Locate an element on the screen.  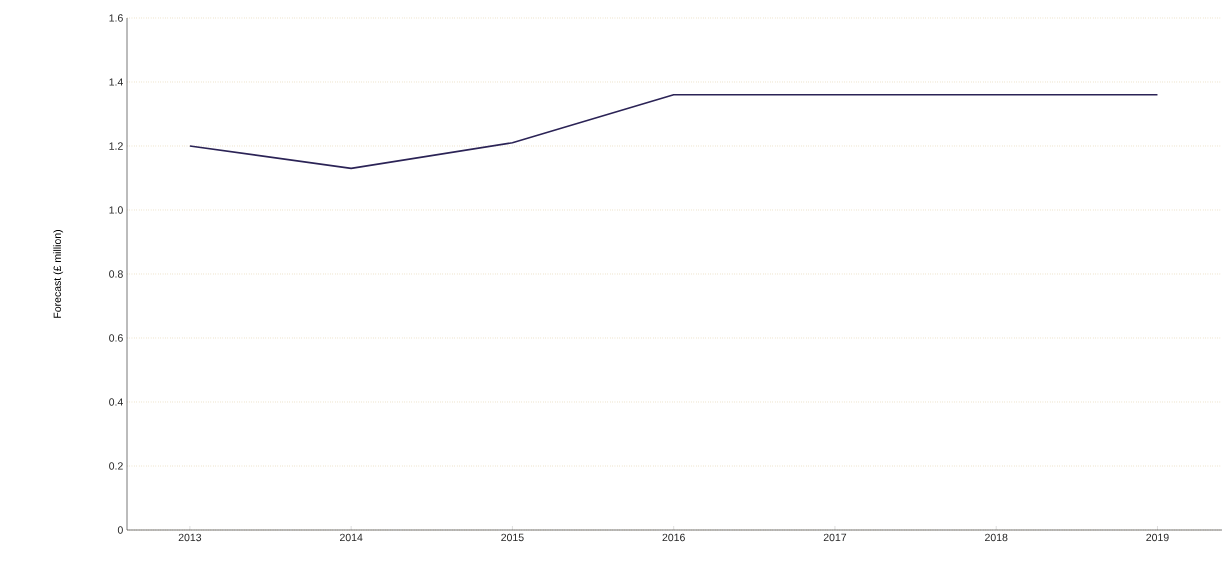
x-tick-label: 2017 is located at coordinates (835, 537).